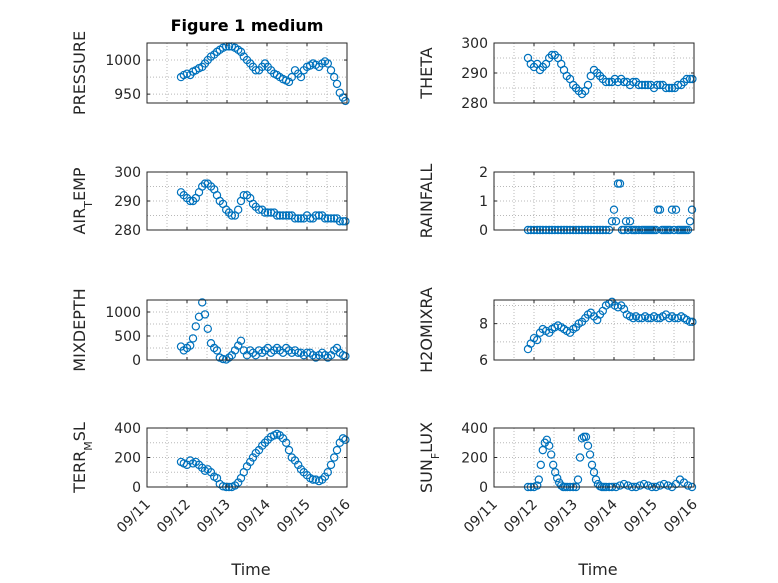  What do you see at coordinates (82, 458) in the screenshot?
I see `y-axis-label: TERRMSL` at bounding box center [82, 458].